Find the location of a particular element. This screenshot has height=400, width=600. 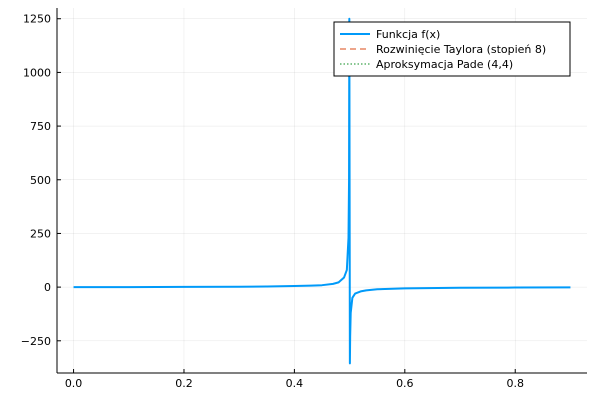

y-tick-label: 500 is located at coordinates (40, 180).